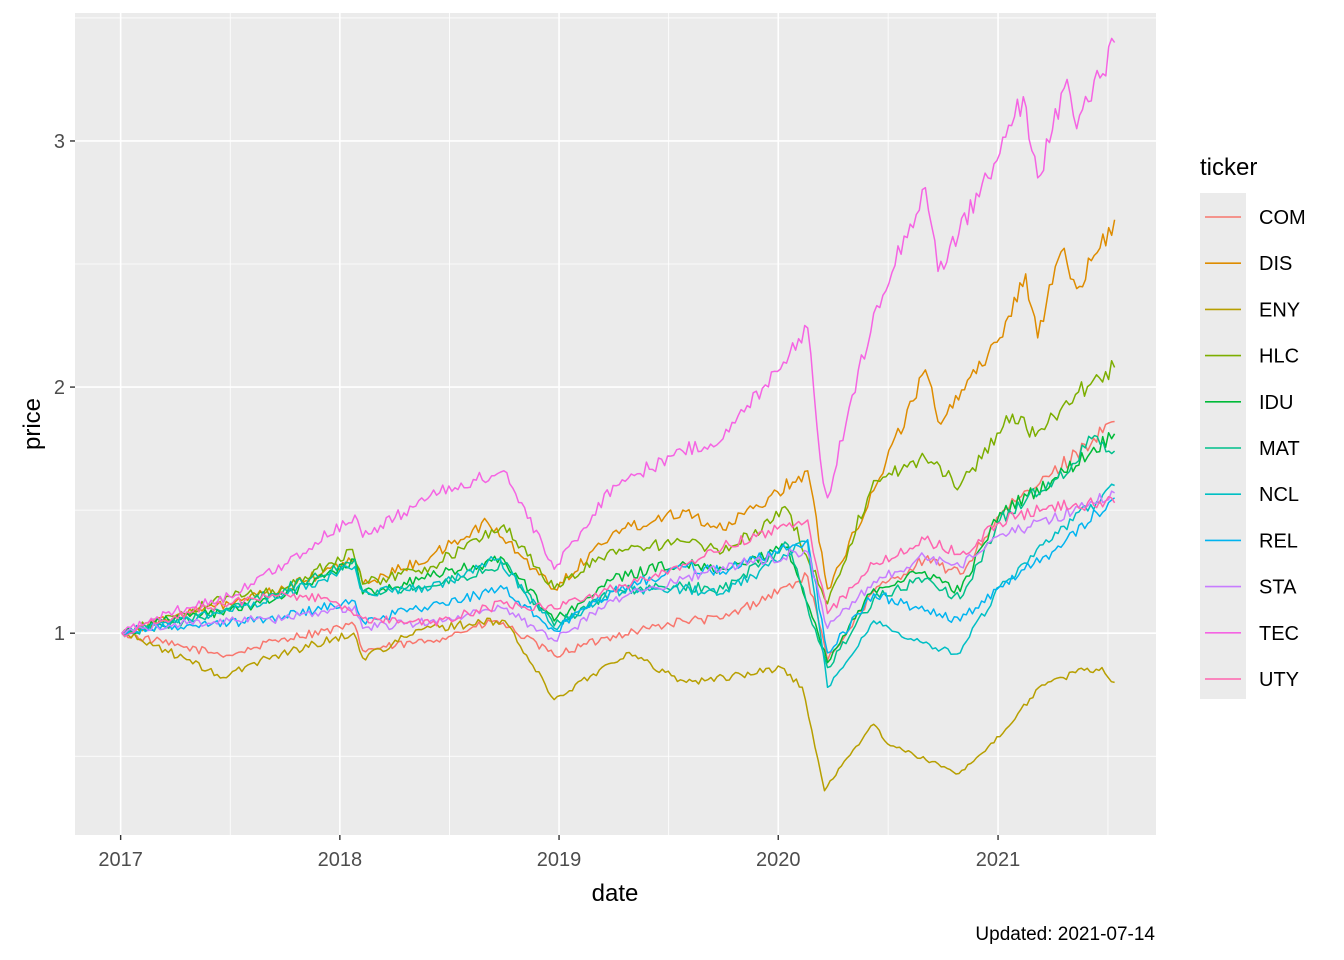 Image resolution: width=1344 pixels, height=960 pixels. Describe the element at coordinates (618, 704) in the screenshot. I see `series-line-eny` at that location.